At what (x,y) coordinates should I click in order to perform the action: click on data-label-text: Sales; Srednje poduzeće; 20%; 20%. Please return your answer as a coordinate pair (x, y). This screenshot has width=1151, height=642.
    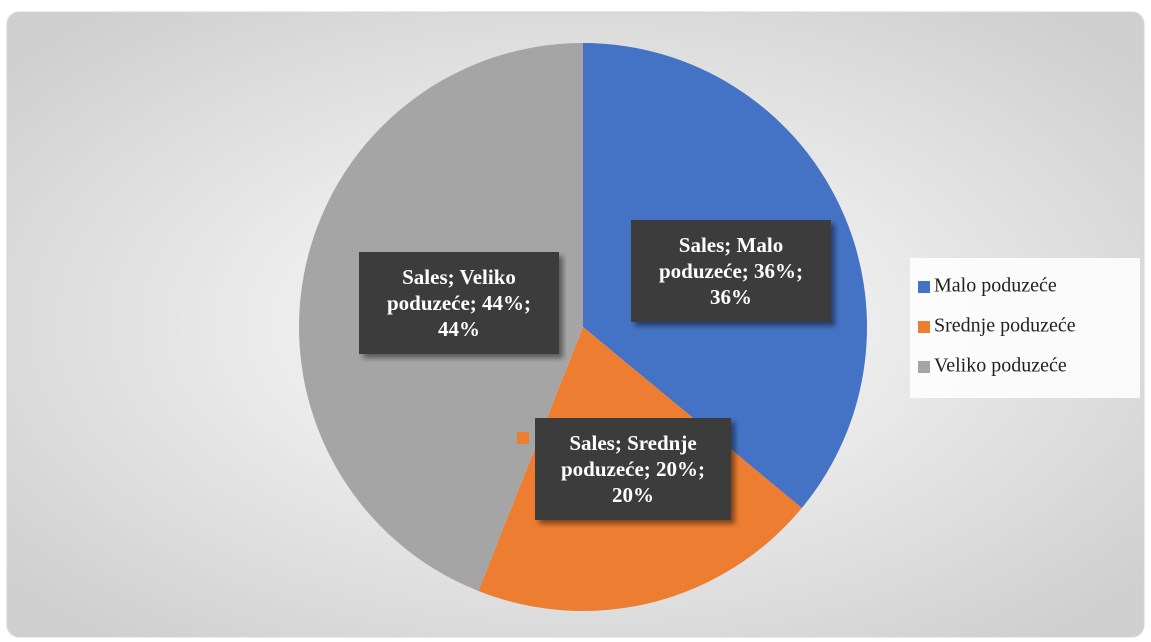
    Looking at the image, I should click on (633, 469).